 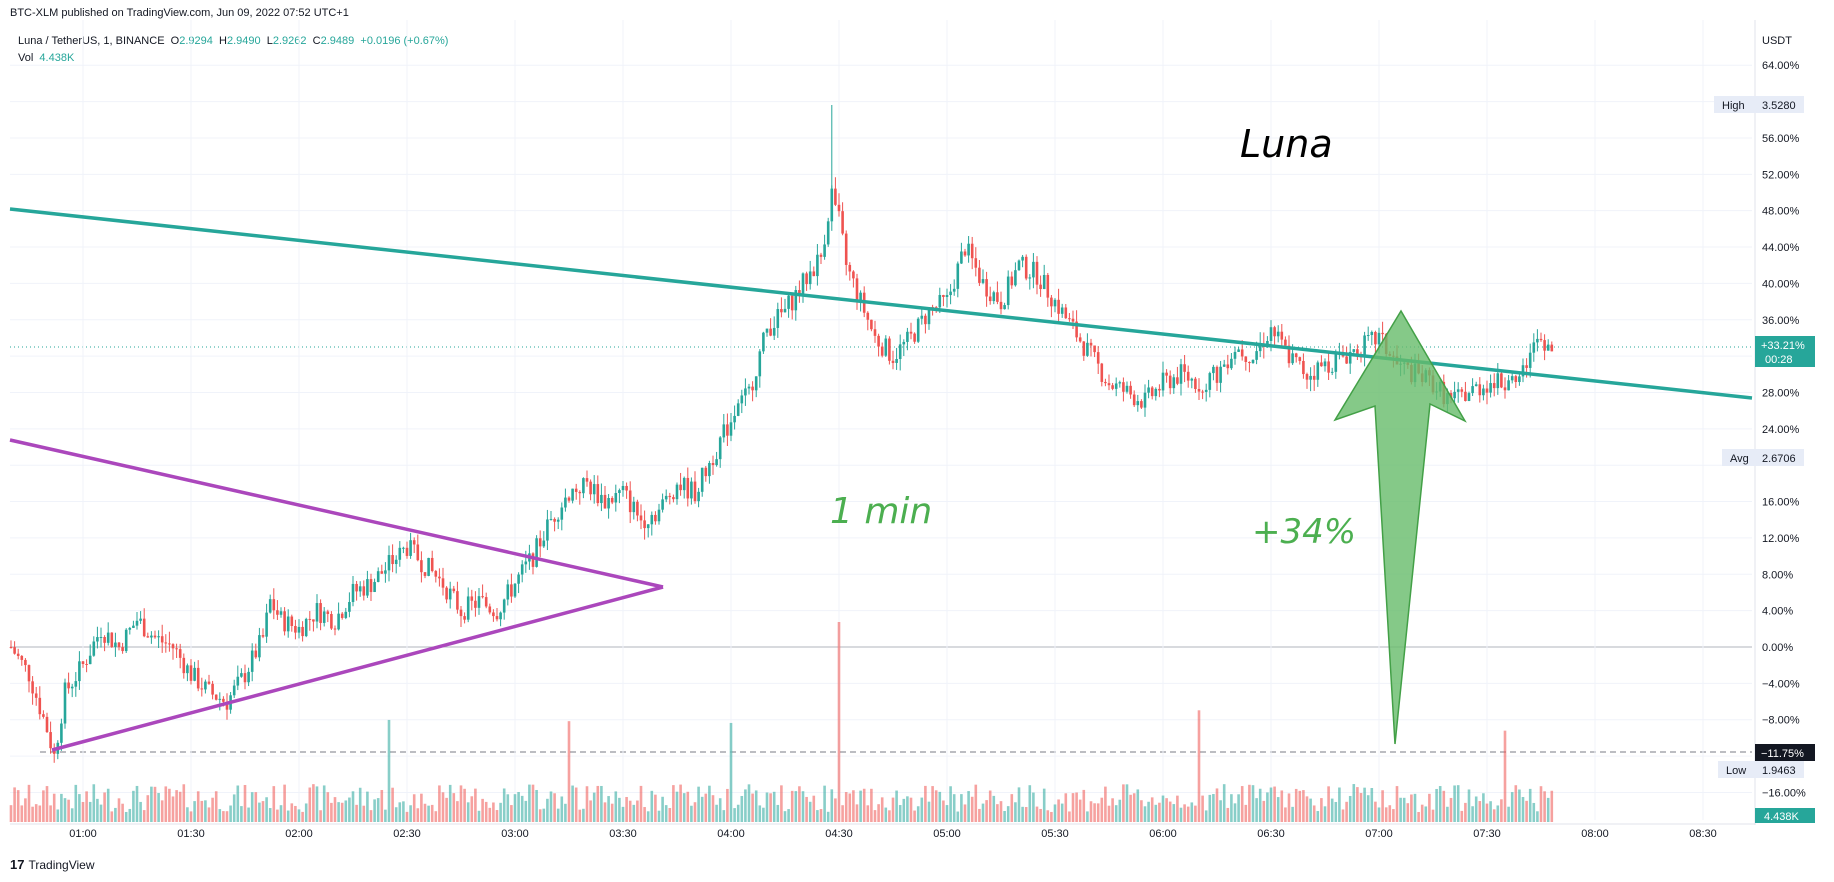 I want to click on triangle-lower-line, so click(x=357, y=668).